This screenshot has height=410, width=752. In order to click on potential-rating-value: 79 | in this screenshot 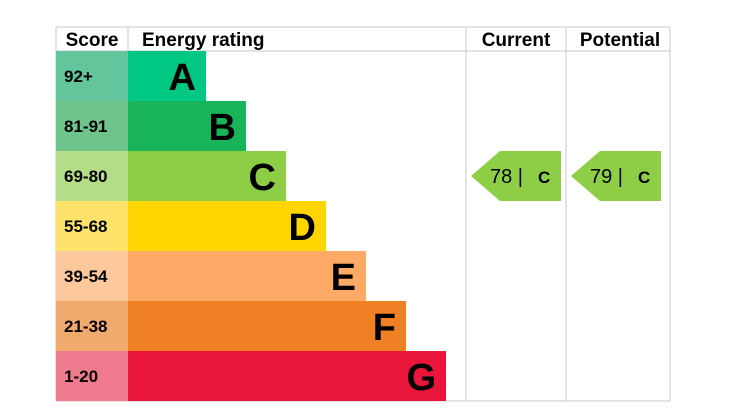, I will do `click(606, 177)`.